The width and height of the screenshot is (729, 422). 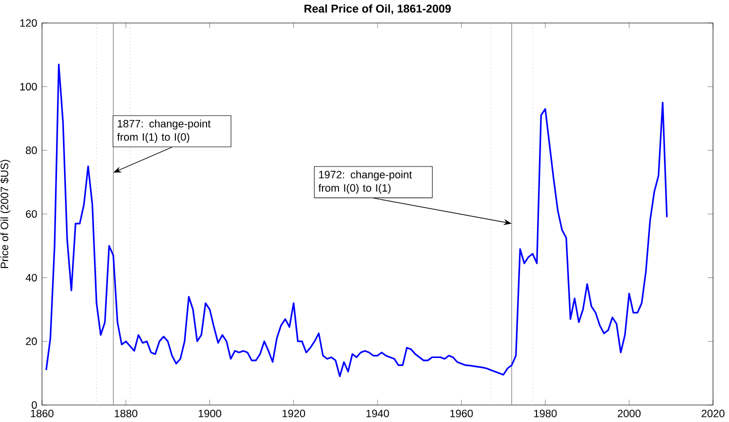 I want to click on y-tick-label: 60, so click(x=31, y=214).